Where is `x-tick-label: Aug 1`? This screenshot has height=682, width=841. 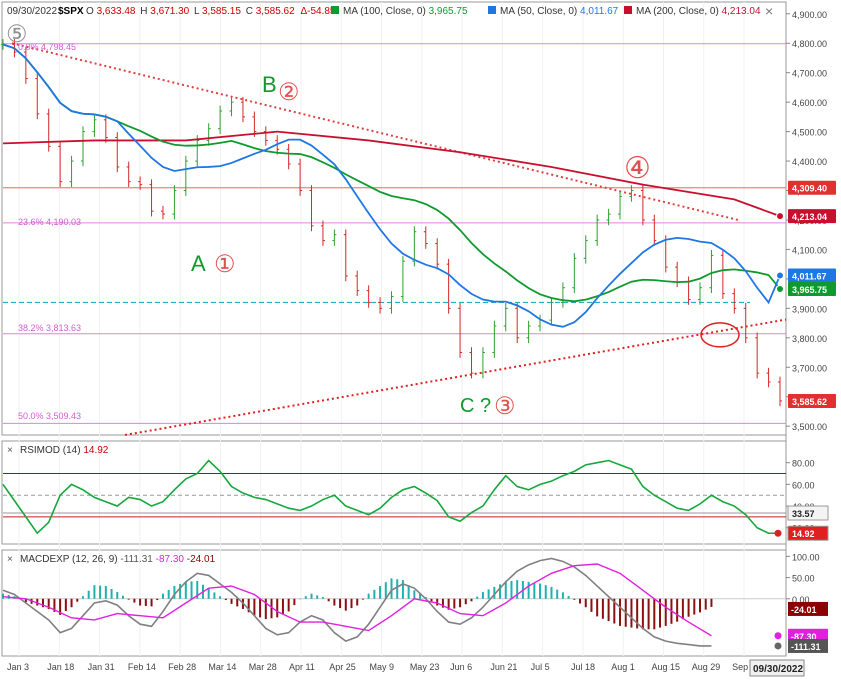
x-tick-label: Aug 1 is located at coordinates (623, 667).